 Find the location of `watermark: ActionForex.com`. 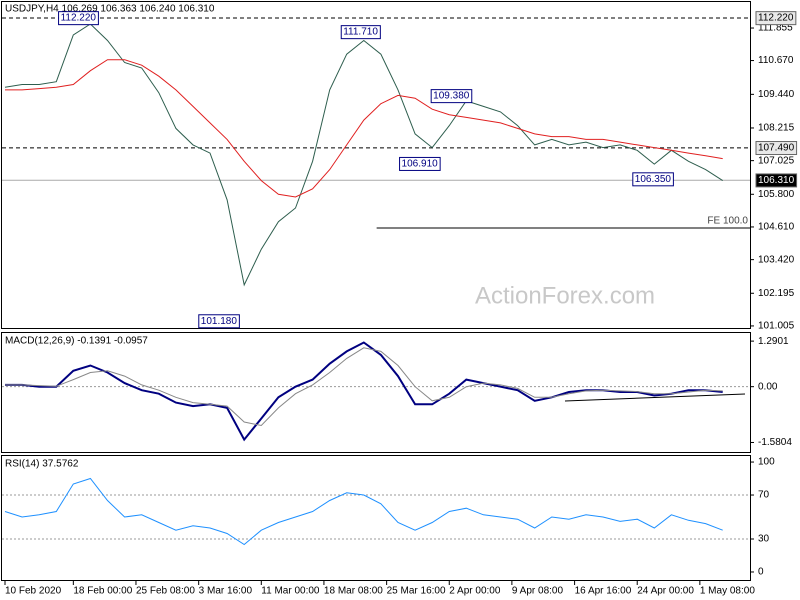

watermark: ActionForex.com is located at coordinates (565, 295).